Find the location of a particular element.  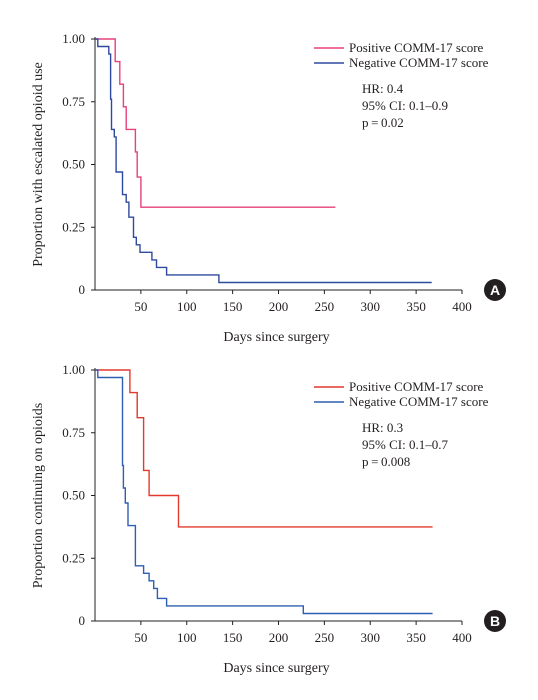

y-axis-title: Proportion with escalated opioid use is located at coordinates (38, 164).